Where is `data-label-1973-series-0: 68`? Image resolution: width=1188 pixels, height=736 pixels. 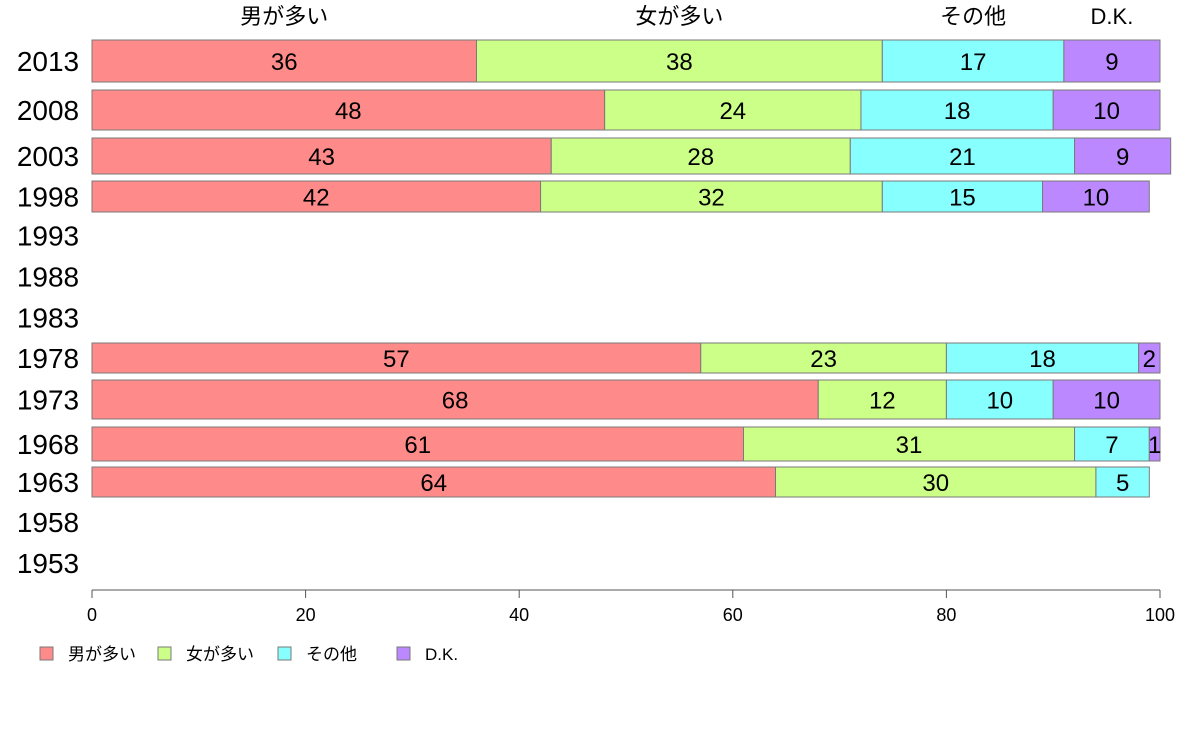
data-label-1973-series-0: 68 is located at coordinates (455, 401).